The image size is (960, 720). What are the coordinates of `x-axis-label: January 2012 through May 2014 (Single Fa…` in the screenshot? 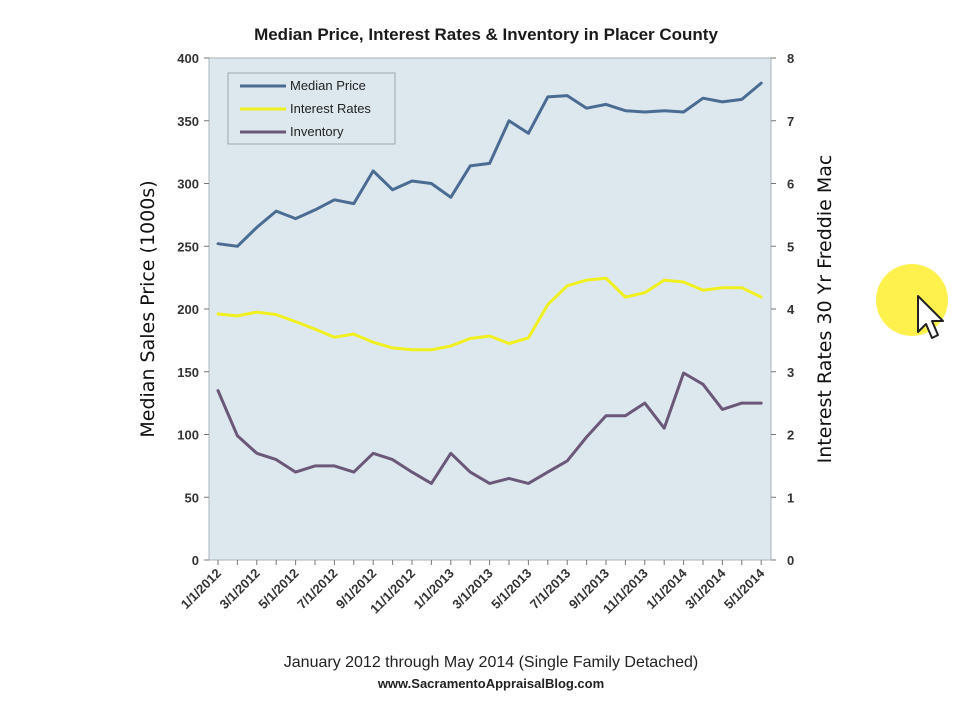 It's located at (491, 662).